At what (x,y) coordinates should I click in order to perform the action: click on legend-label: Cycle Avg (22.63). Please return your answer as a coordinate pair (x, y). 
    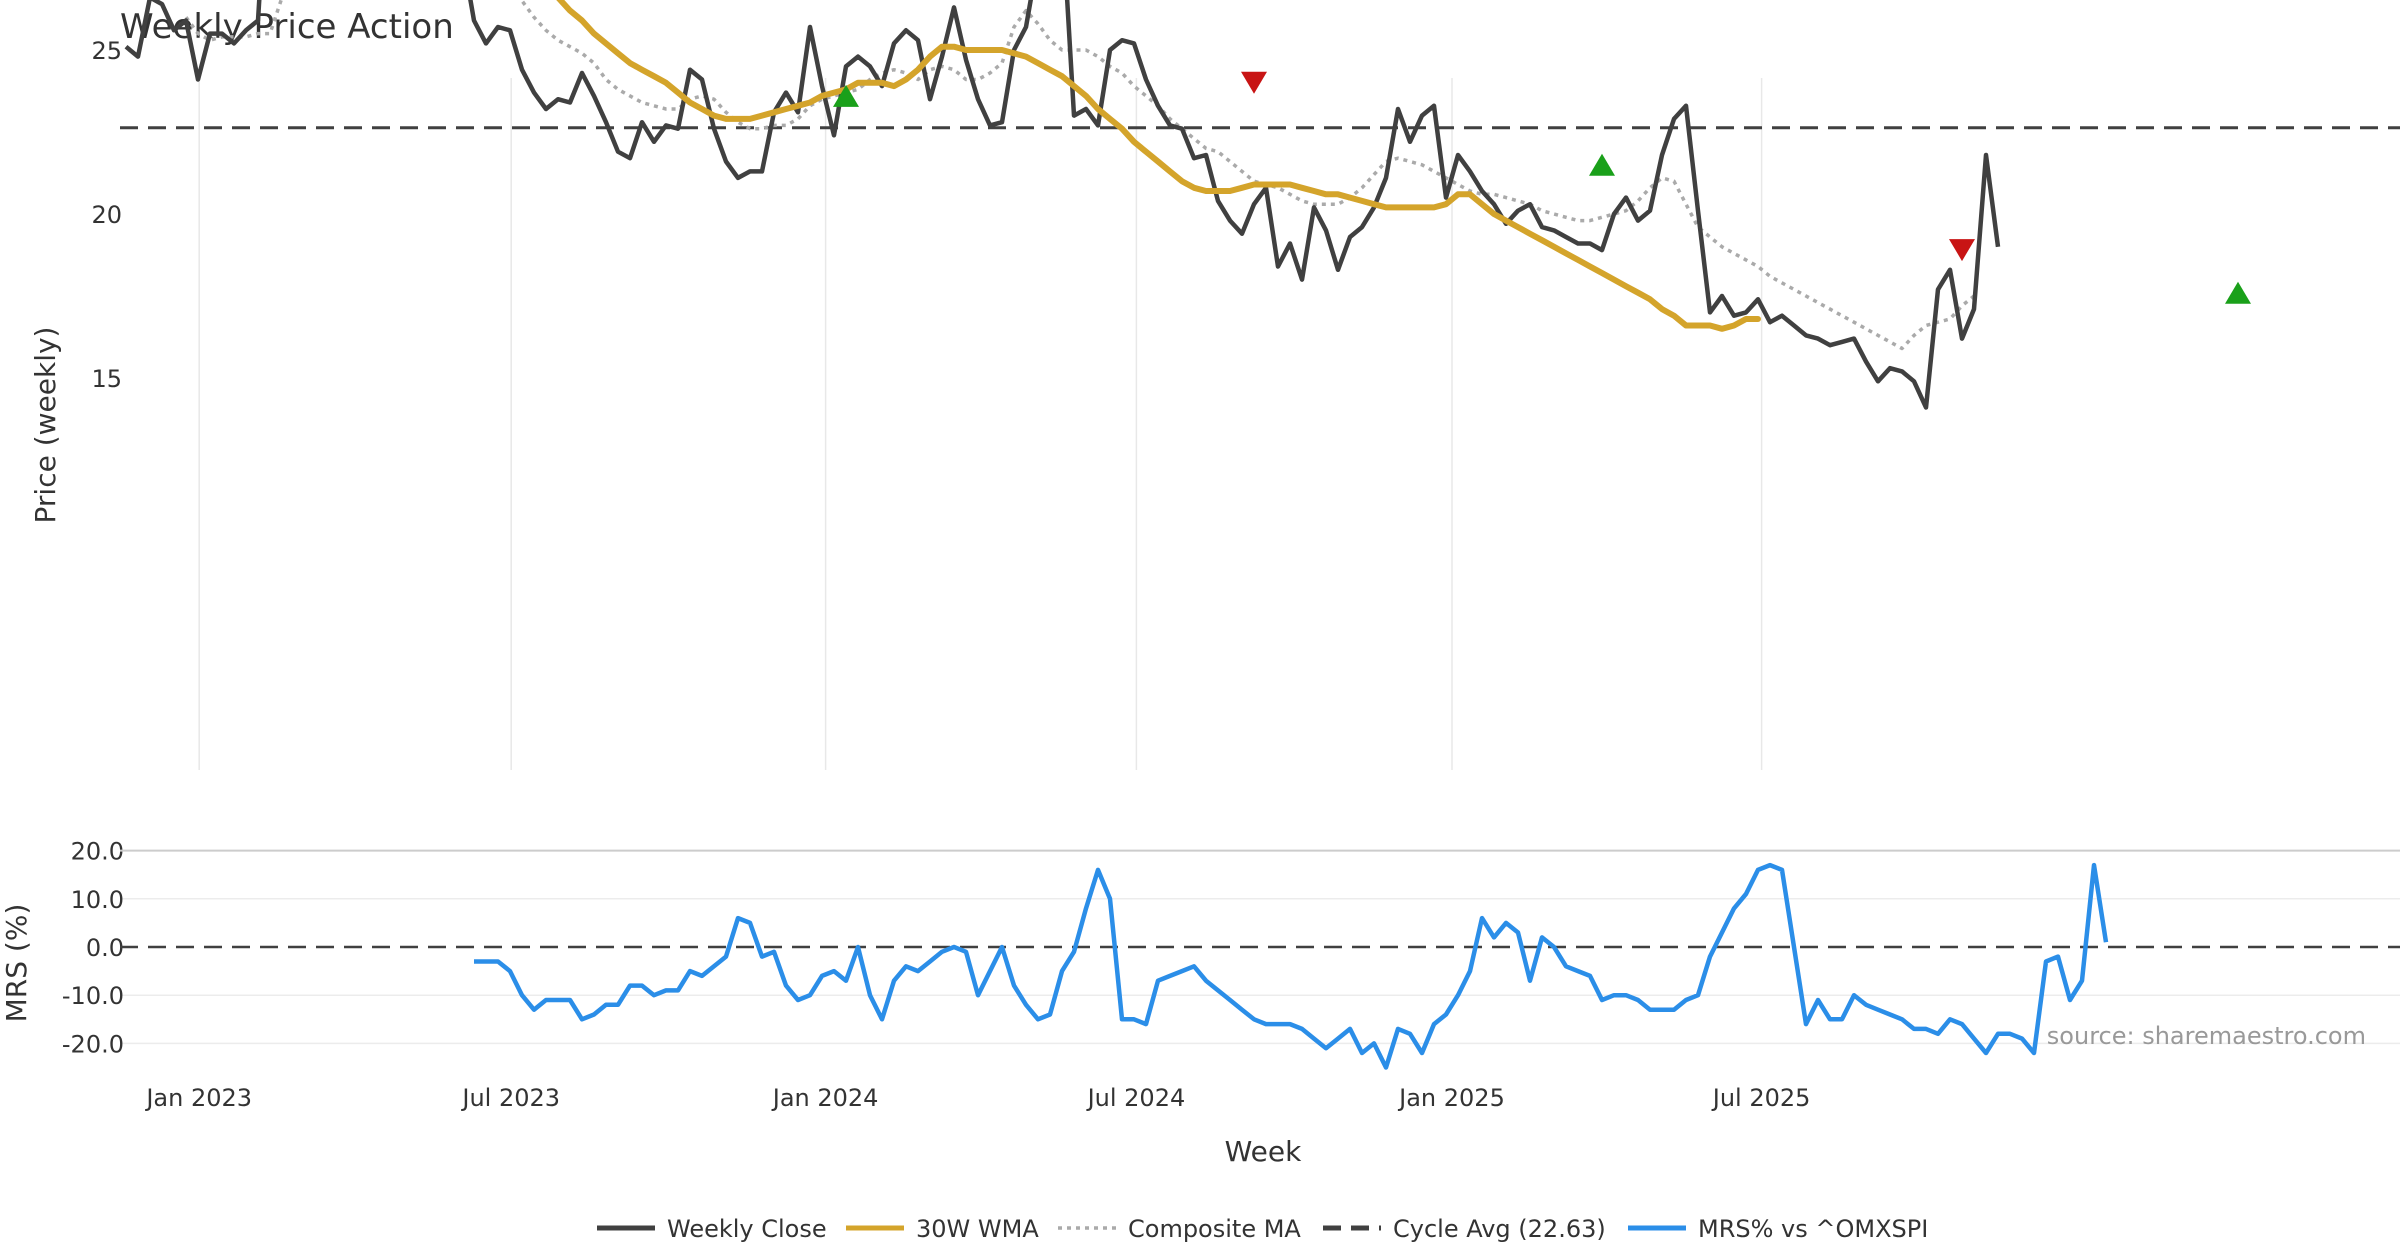
    Looking at the image, I should click on (1499, 1229).